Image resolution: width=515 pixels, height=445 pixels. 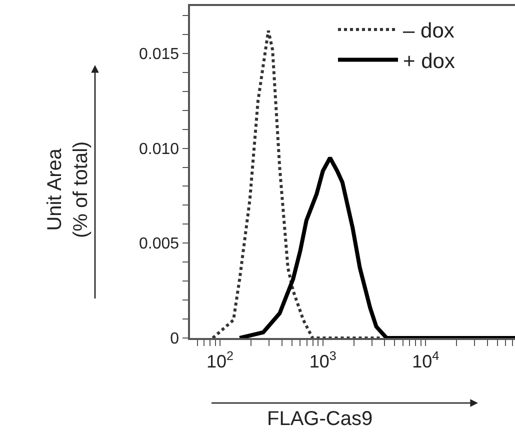 I want to click on x-tick-label: 10$^{2}$, so click(x=220, y=360).